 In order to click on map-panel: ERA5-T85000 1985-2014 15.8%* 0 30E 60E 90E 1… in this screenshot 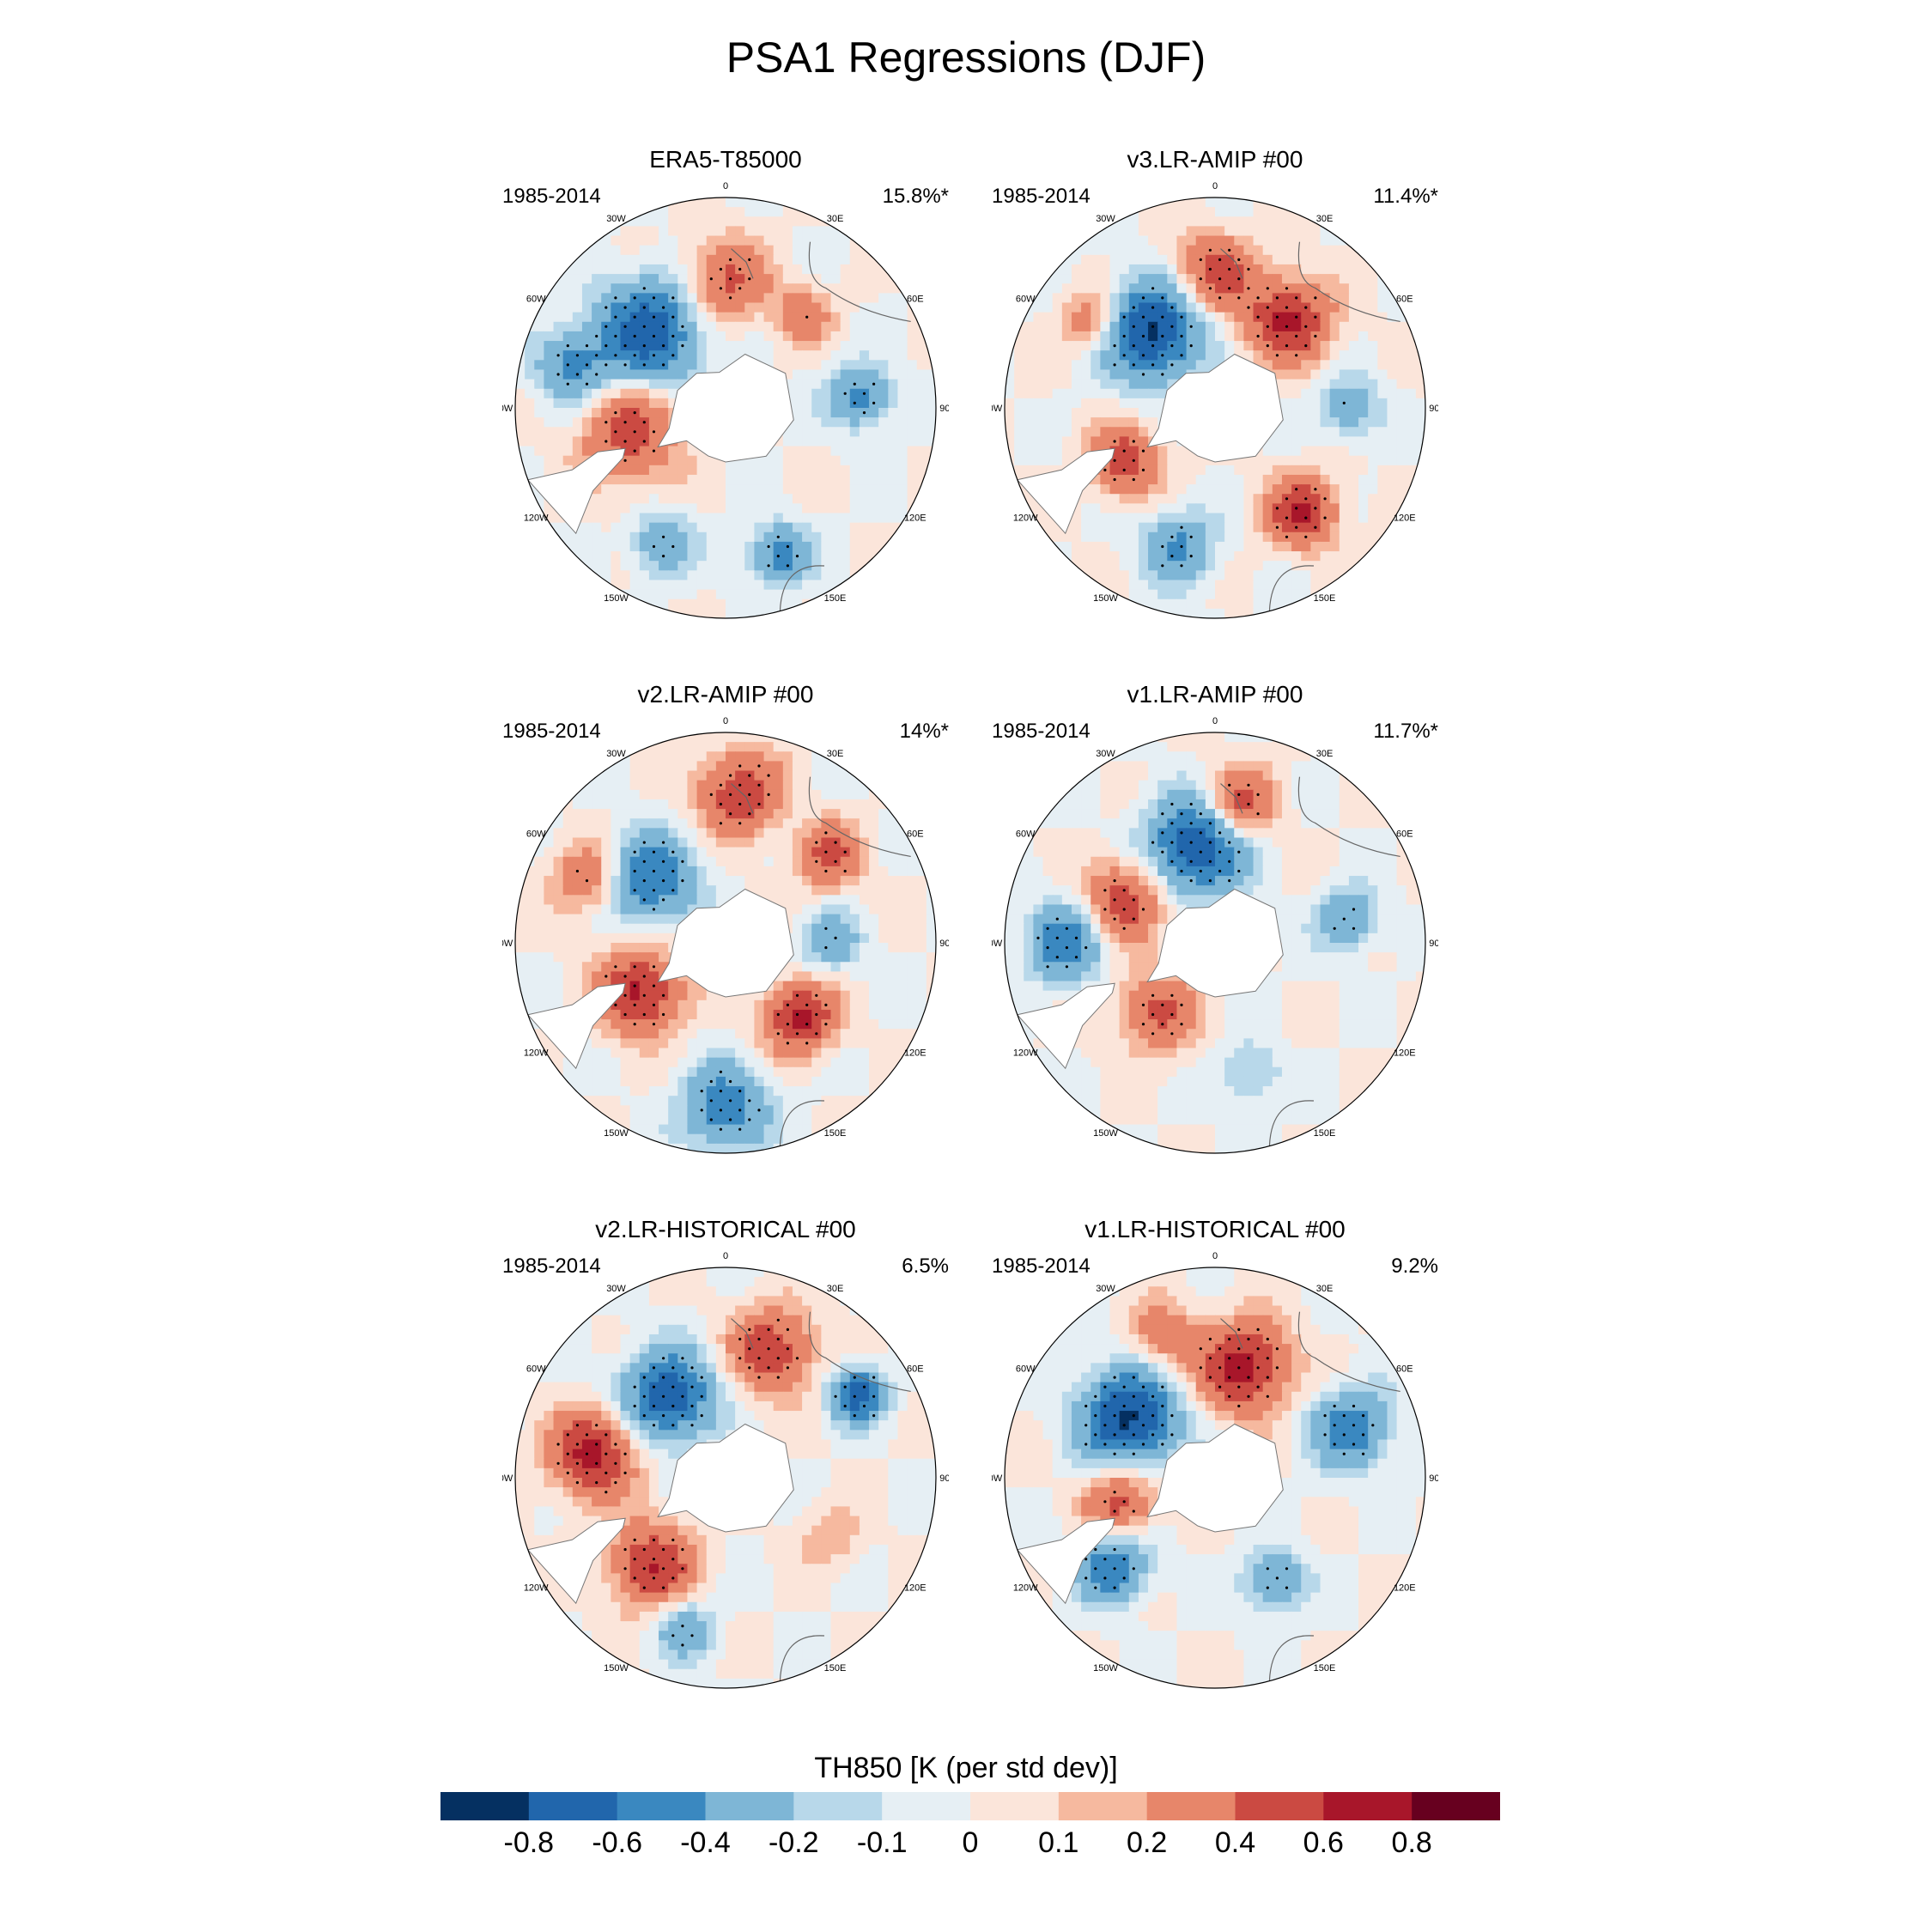, I will do `click(726, 387)`.